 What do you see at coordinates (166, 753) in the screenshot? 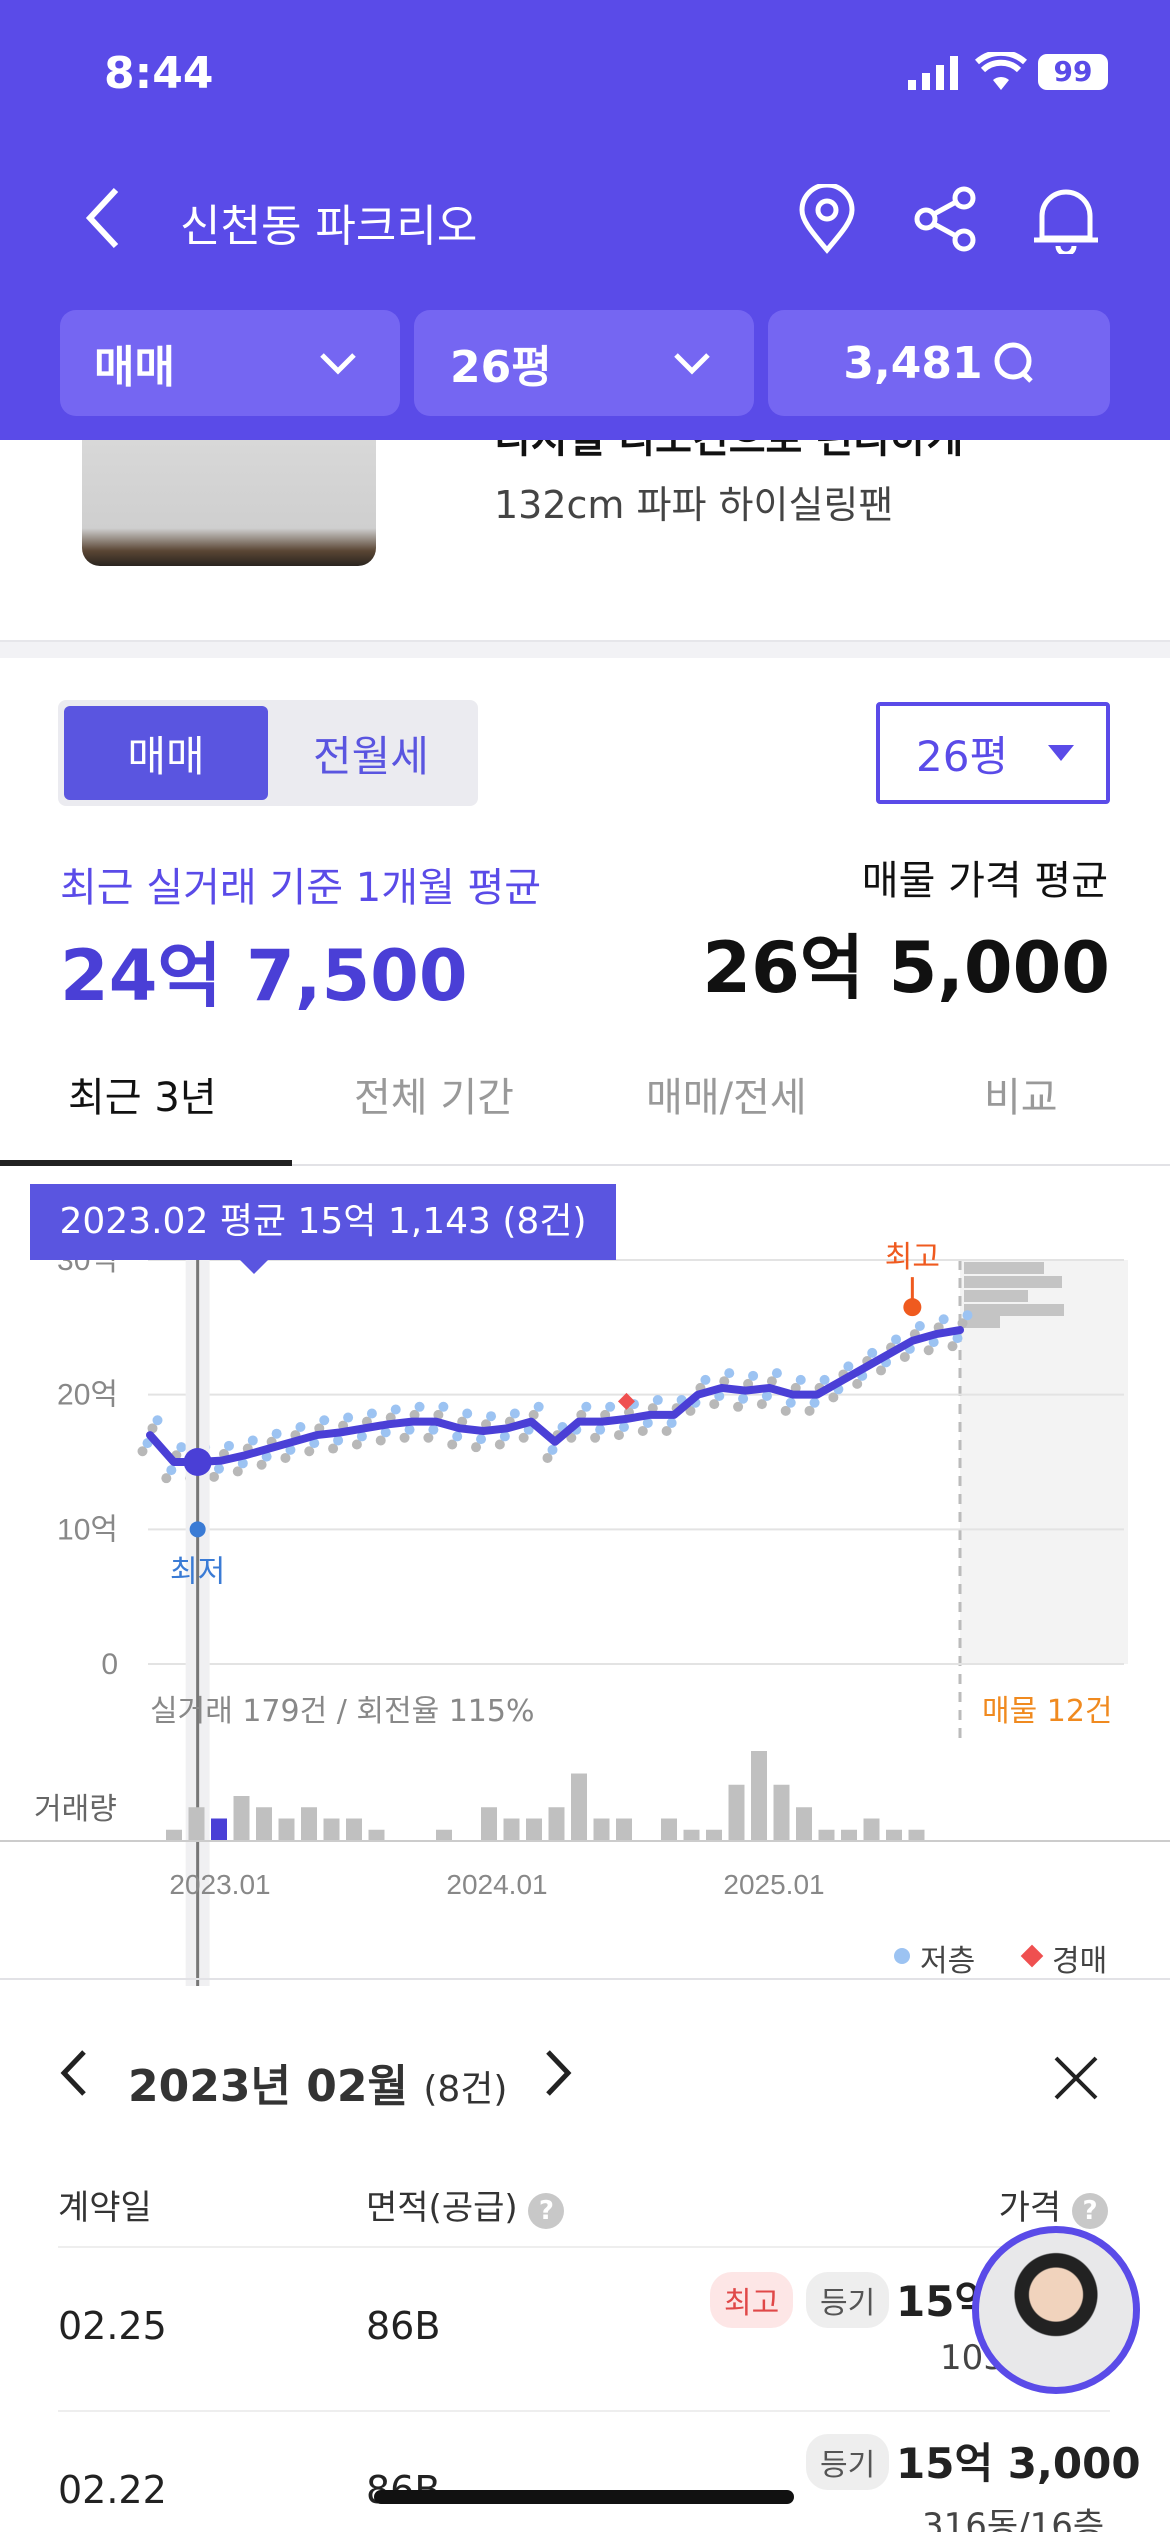
I see `segment-sale: 매매` at bounding box center [166, 753].